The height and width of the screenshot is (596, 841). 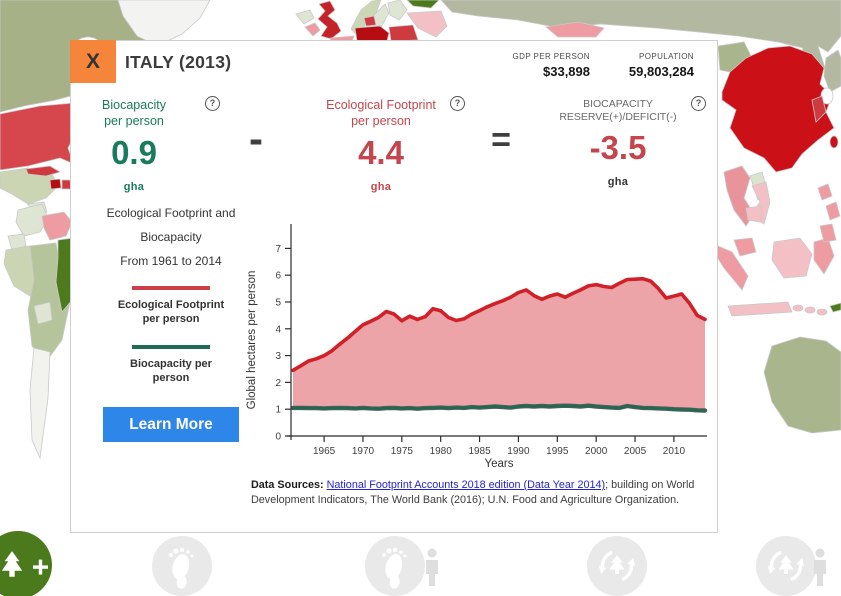 What do you see at coordinates (551, 56) in the screenshot?
I see `gdp-label: GDP PER PERSON` at bounding box center [551, 56].